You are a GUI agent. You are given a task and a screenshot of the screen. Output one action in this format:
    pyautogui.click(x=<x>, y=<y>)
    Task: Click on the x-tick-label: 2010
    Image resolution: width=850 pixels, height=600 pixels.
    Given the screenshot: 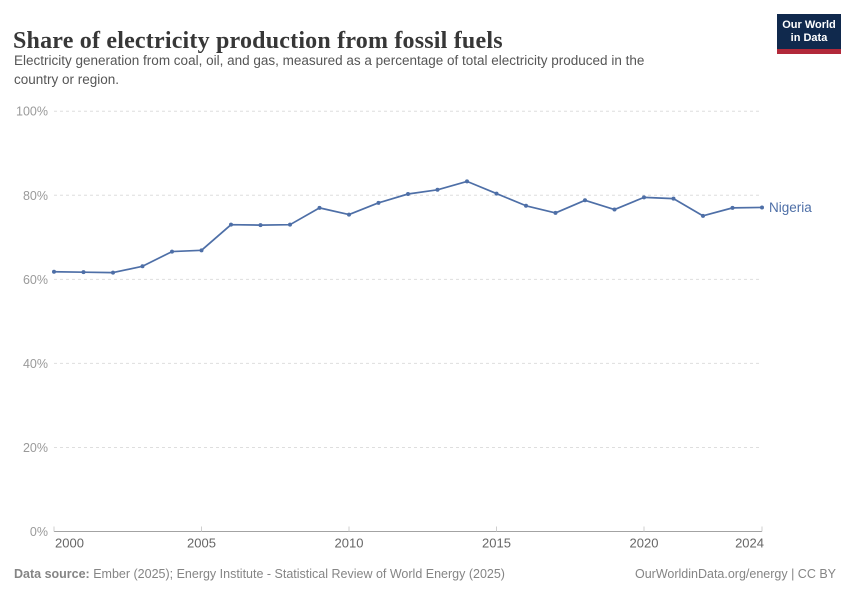 What is the action you would take?
    pyautogui.click(x=349, y=543)
    